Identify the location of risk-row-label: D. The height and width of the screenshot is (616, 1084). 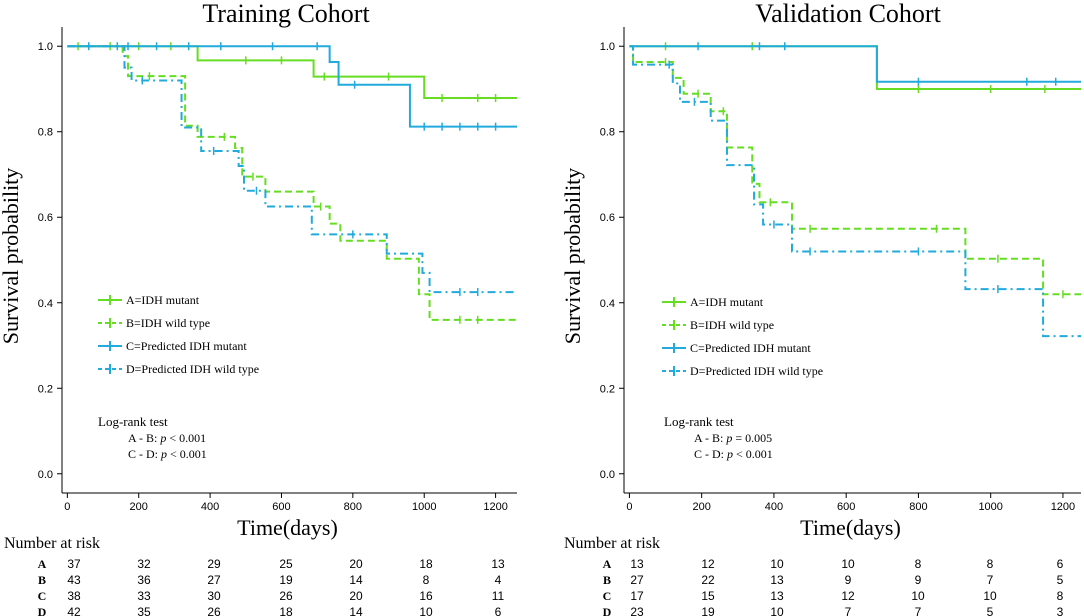
(607, 610).